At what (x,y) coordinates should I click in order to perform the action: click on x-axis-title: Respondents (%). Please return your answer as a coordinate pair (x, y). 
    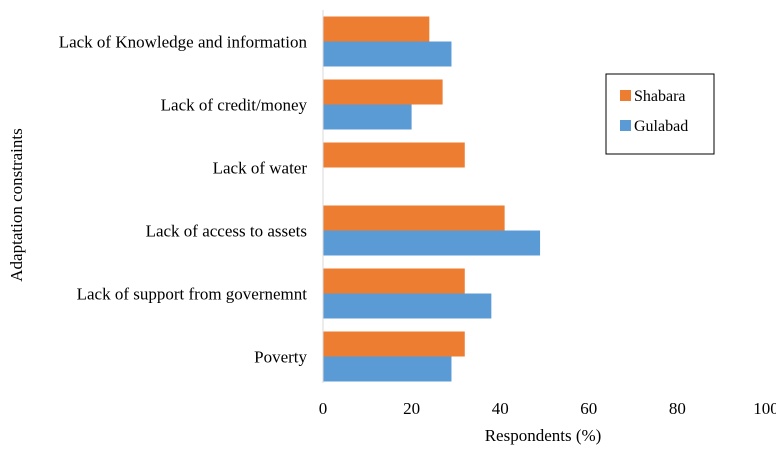
    Looking at the image, I should click on (543, 435).